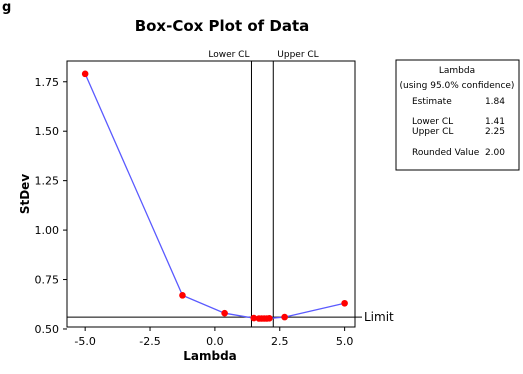 Image resolution: width=523 pixels, height=374 pixels. Describe the element at coordinates (222, 26) in the screenshot. I see `chart-title: Box-Cox Plot of Data` at that location.